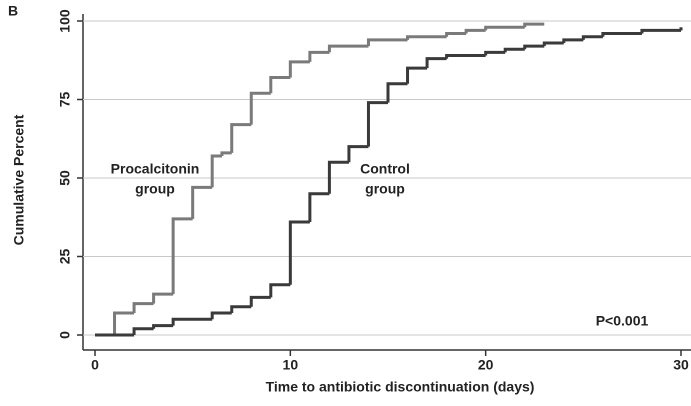 This screenshot has height=406, width=691. What do you see at coordinates (385, 169) in the screenshot?
I see `series-label: Control` at bounding box center [385, 169].